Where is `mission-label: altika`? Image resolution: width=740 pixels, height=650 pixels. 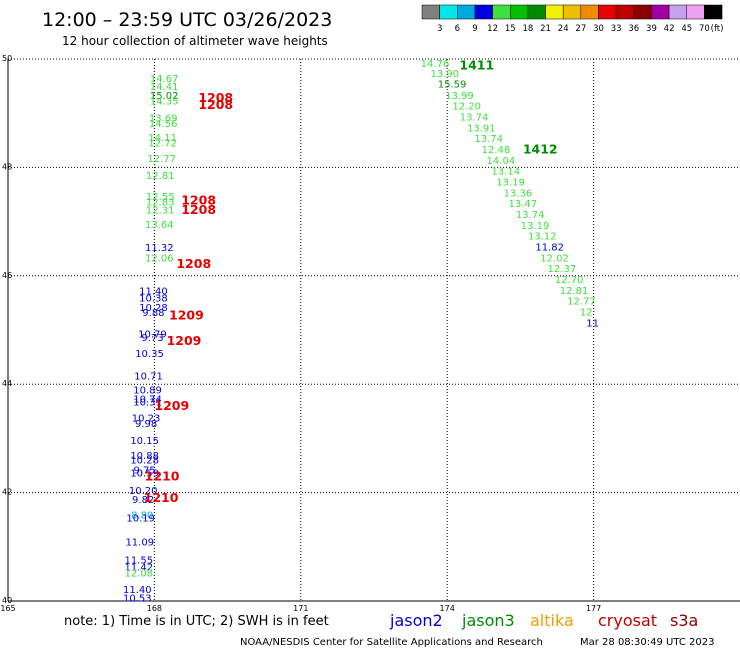
mission-label: altika is located at coordinates (552, 620).